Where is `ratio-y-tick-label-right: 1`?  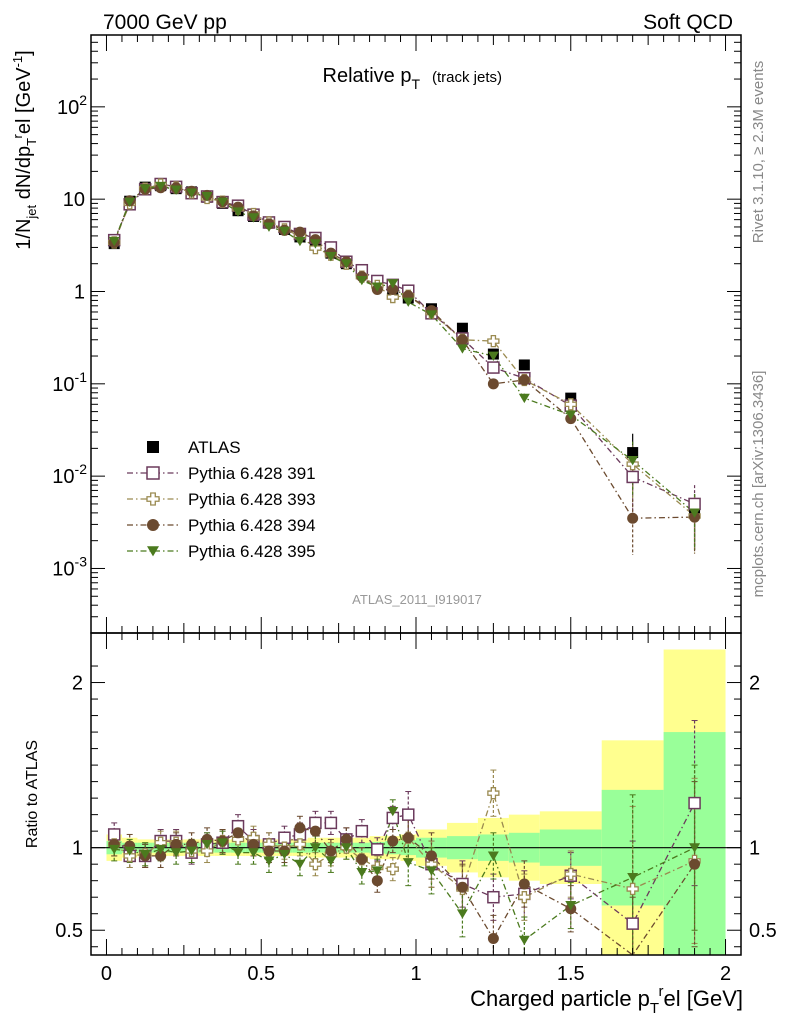 ratio-y-tick-label-right: 1 is located at coordinates (754, 849).